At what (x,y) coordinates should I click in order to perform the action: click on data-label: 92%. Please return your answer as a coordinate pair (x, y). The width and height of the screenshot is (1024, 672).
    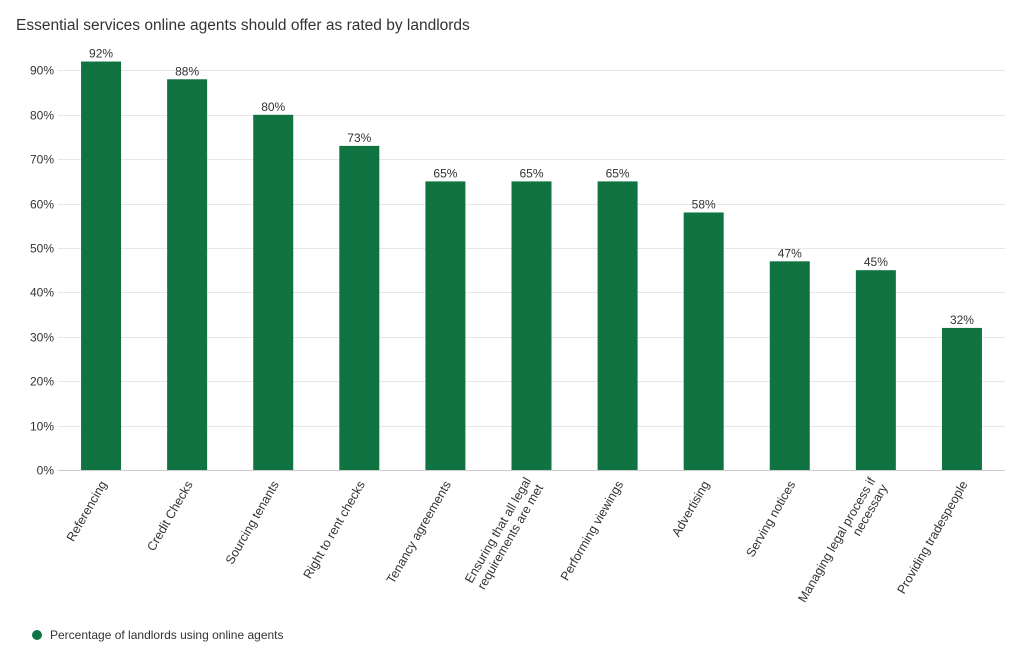
    Looking at the image, I should click on (101, 54).